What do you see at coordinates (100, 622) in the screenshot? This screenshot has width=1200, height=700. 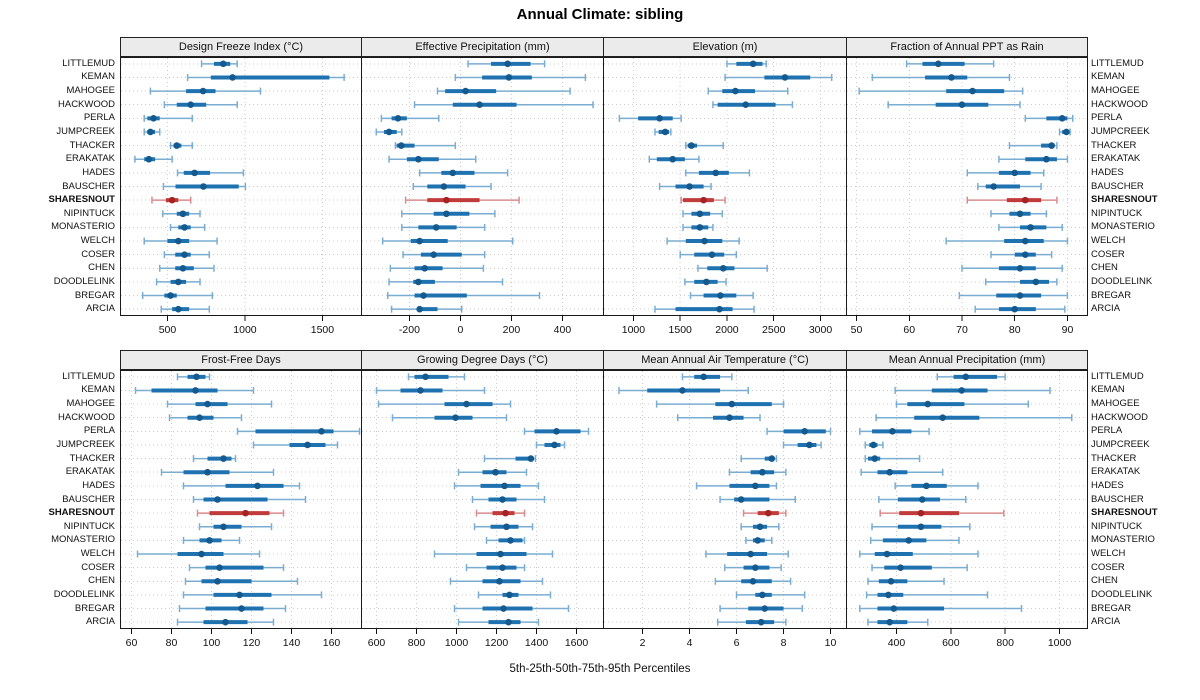 I see `station-label-arcia: ARCIA` at bounding box center [100, 622].